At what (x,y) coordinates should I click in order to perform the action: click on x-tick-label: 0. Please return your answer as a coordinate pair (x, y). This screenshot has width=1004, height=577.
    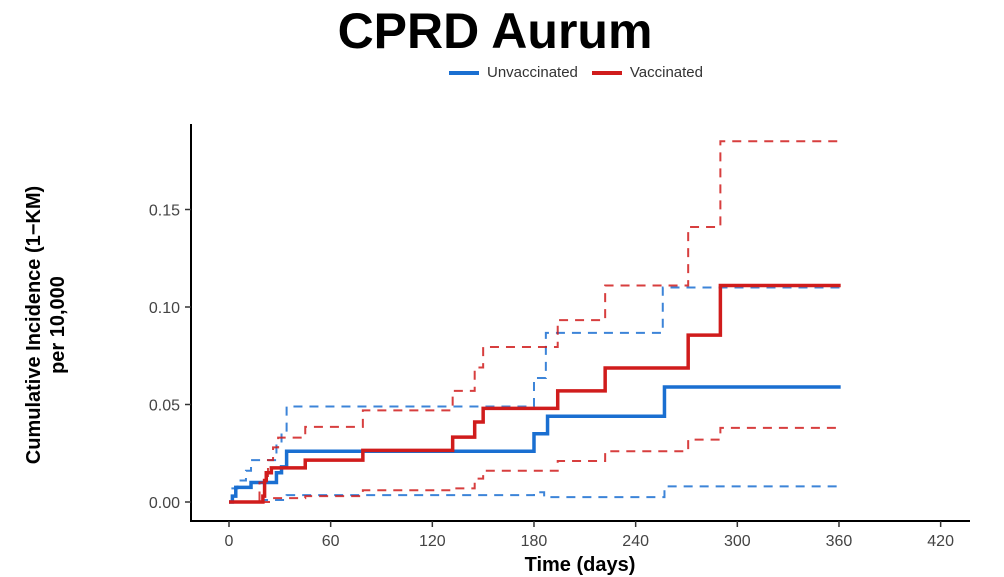
    Looking at the image, I should click on (229, 541).